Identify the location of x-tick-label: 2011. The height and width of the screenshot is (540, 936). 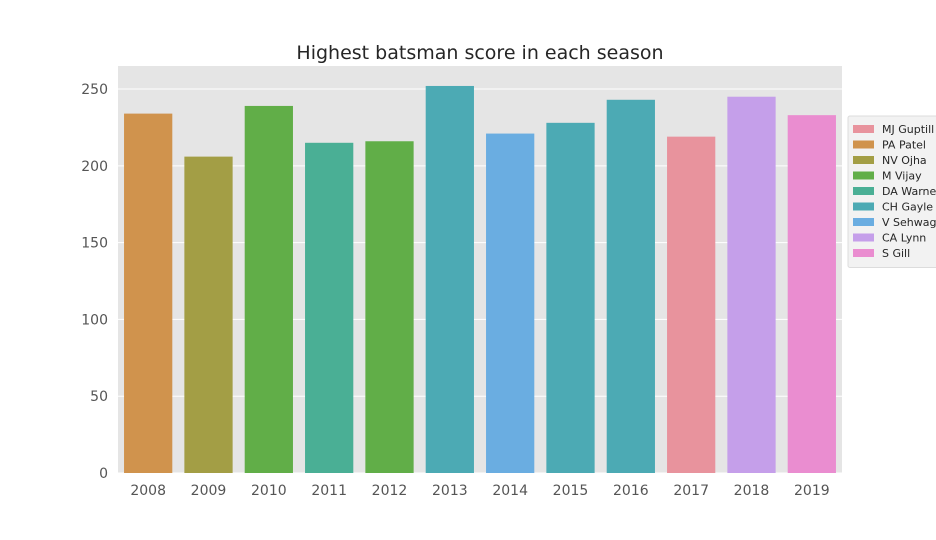
(329, 491).